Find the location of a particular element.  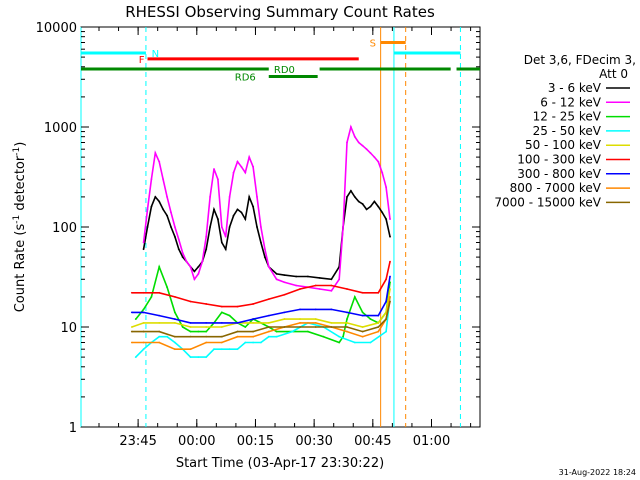

legend-entry-label: 3 - 6 keV is located at coordinates (575, 88).